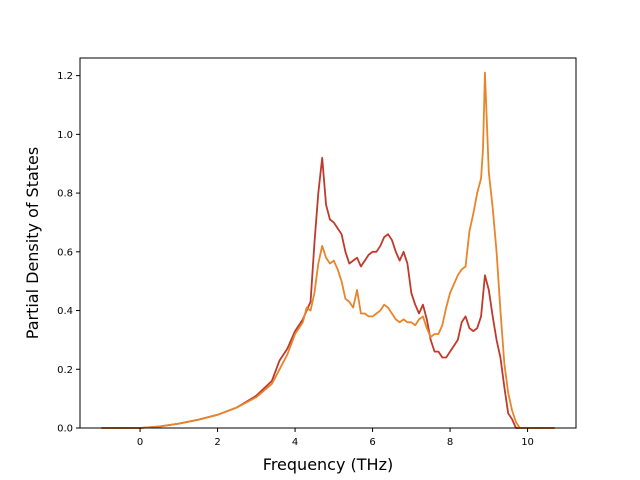  I want to click on y-tick-label: 0.6, so click(65, 252).